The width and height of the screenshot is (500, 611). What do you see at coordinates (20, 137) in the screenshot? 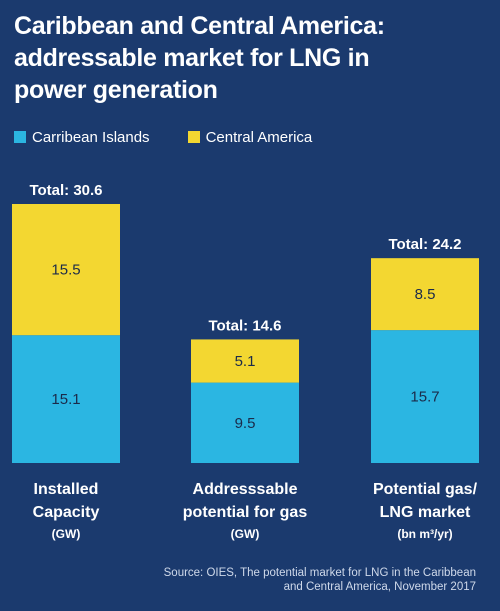
I see `legend-swatch-caribbean` at bounding box center [20, 137].